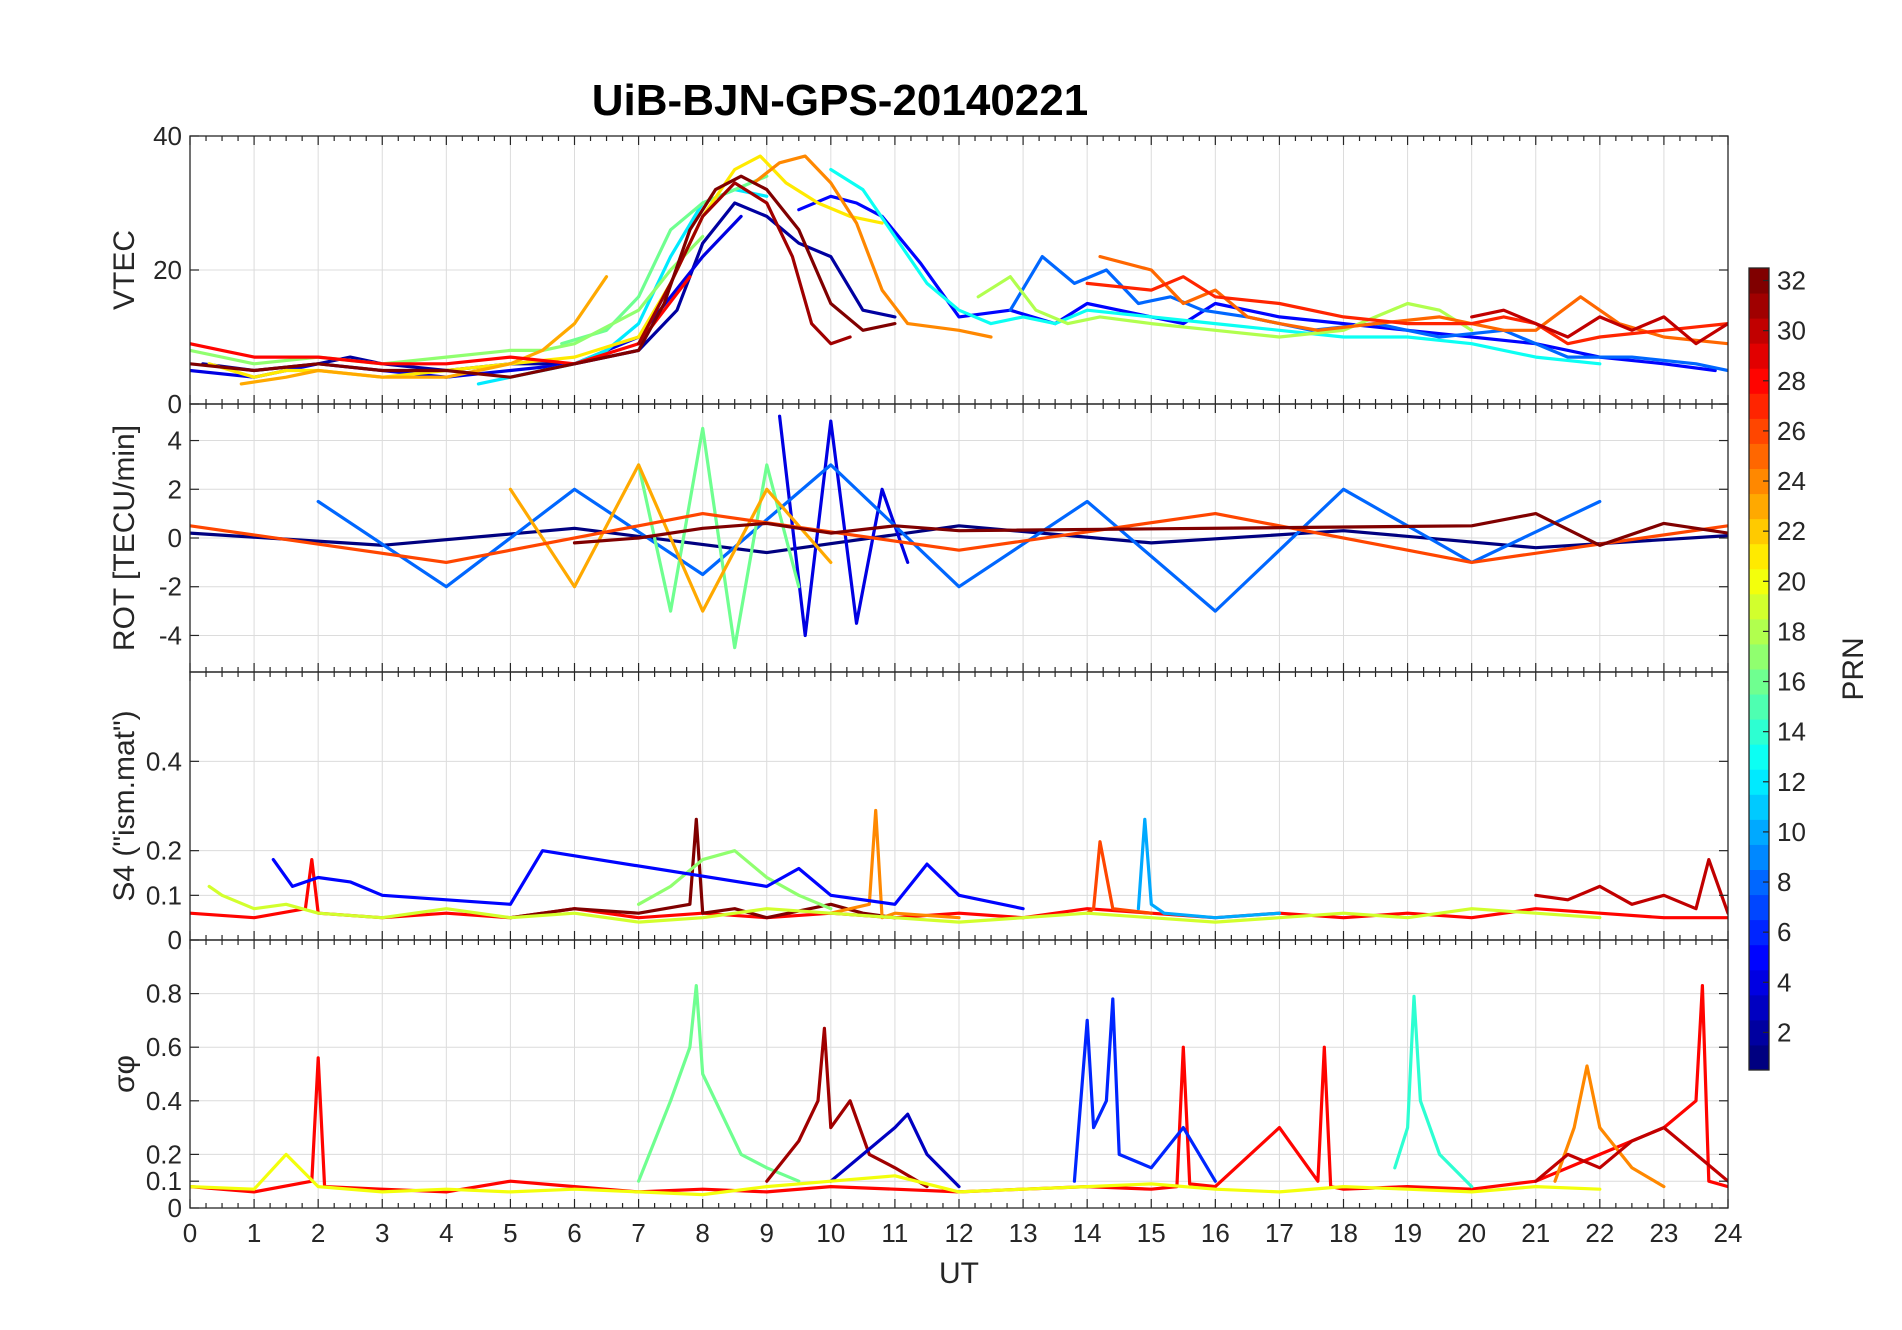 This screenshot has width=1902, height=1330. I want to click on y-axis-label: σφ, so click(124, 1074).